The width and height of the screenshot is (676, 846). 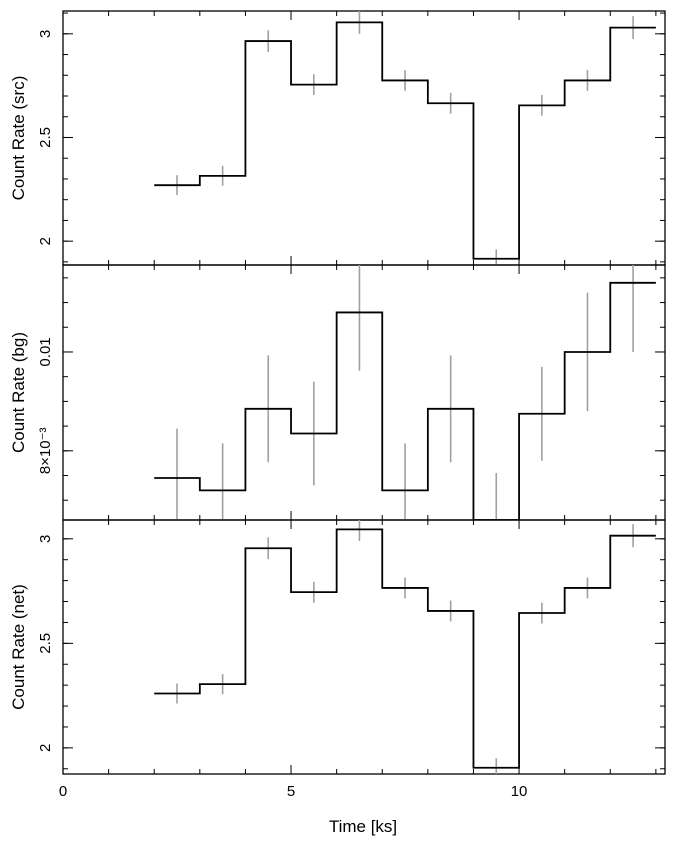 What do you see at coordinates (45, 351) in the screenshot?
I see `y-tick-label: 0.01` at bounding box center [45, 351].